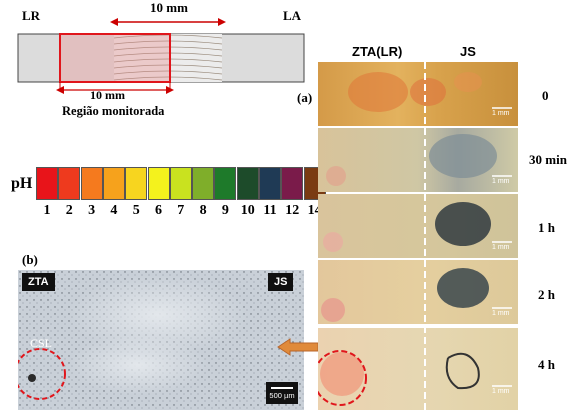 This screenshot has width=586, height=414. Describe the element at coordinates (305, 97) in the screenshot. I see `panel-a-letter: (a)` at that location.